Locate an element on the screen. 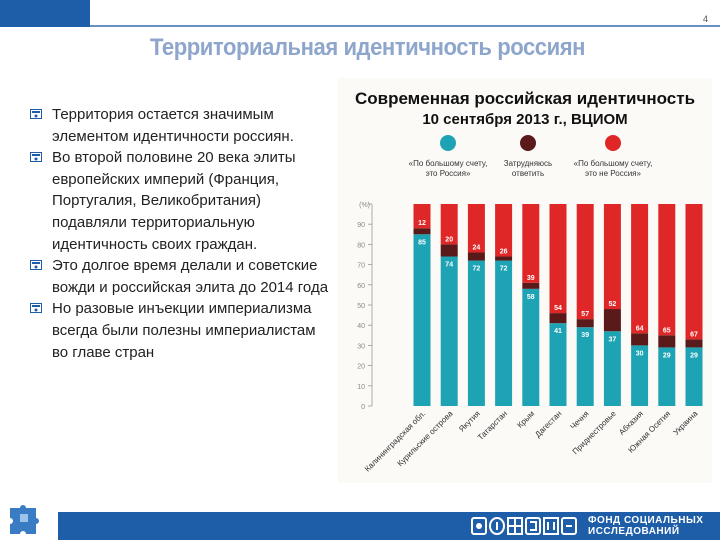  data-label: 64 is located at coordinates (640, 328).